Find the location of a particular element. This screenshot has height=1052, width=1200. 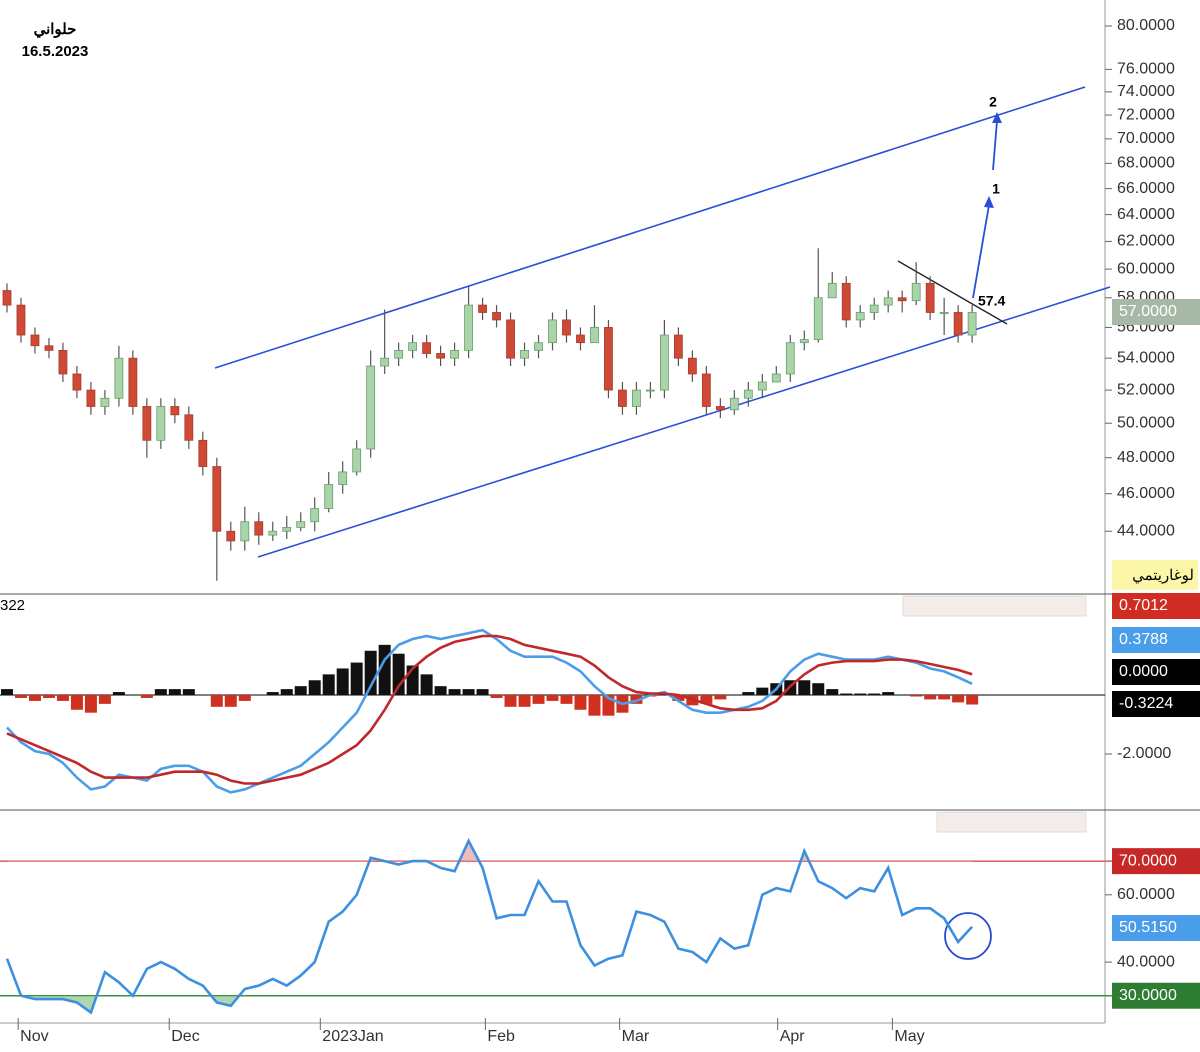

indicator-label: 322 is located at coordinates (12, 605).